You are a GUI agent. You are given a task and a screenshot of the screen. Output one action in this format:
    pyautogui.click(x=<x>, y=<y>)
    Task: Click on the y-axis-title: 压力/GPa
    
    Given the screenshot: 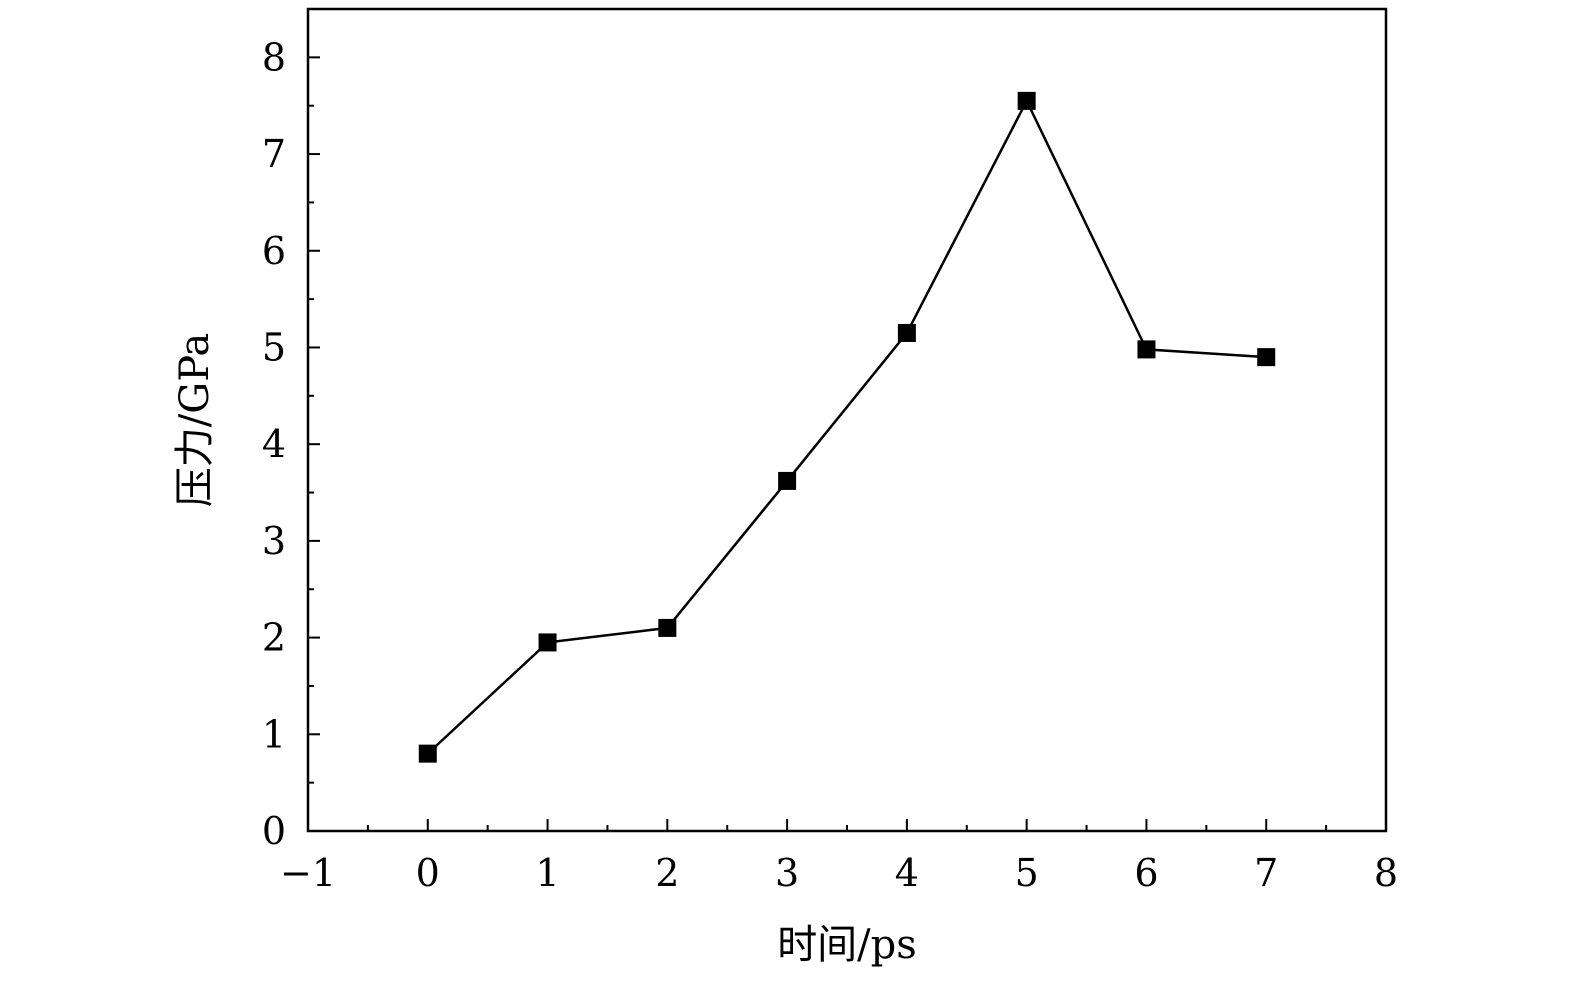 What is the action you would take?
    pyautogui.click(x=195, y=420)
    